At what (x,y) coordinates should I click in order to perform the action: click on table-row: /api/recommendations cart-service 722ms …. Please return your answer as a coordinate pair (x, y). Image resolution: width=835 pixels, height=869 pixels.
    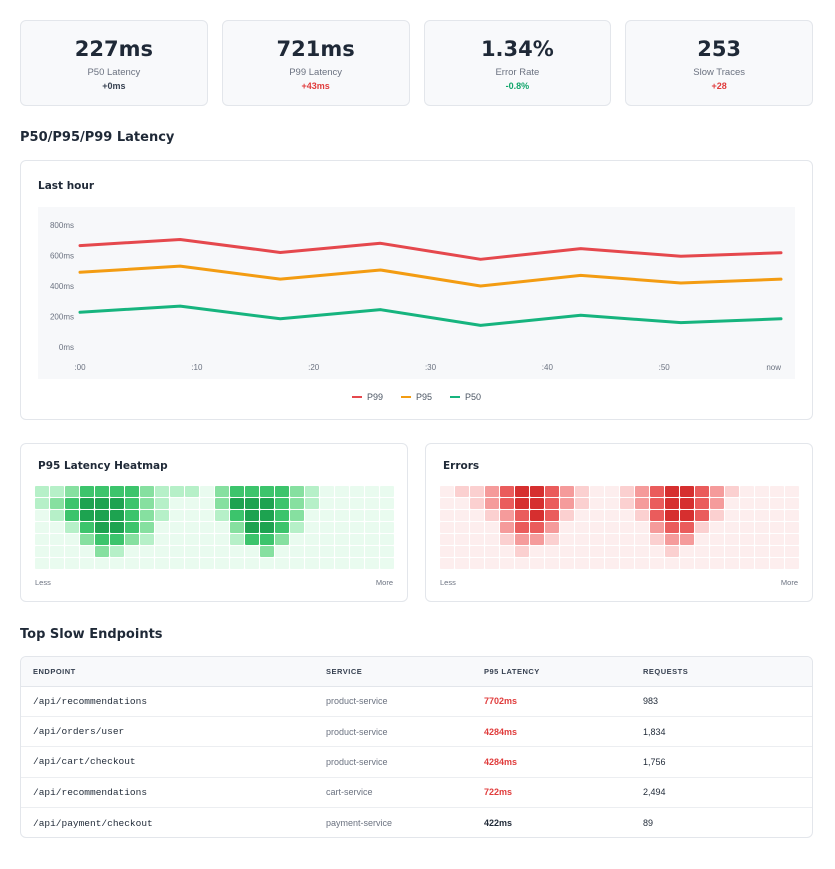
    Looking at the image, I should click on (416, 793).